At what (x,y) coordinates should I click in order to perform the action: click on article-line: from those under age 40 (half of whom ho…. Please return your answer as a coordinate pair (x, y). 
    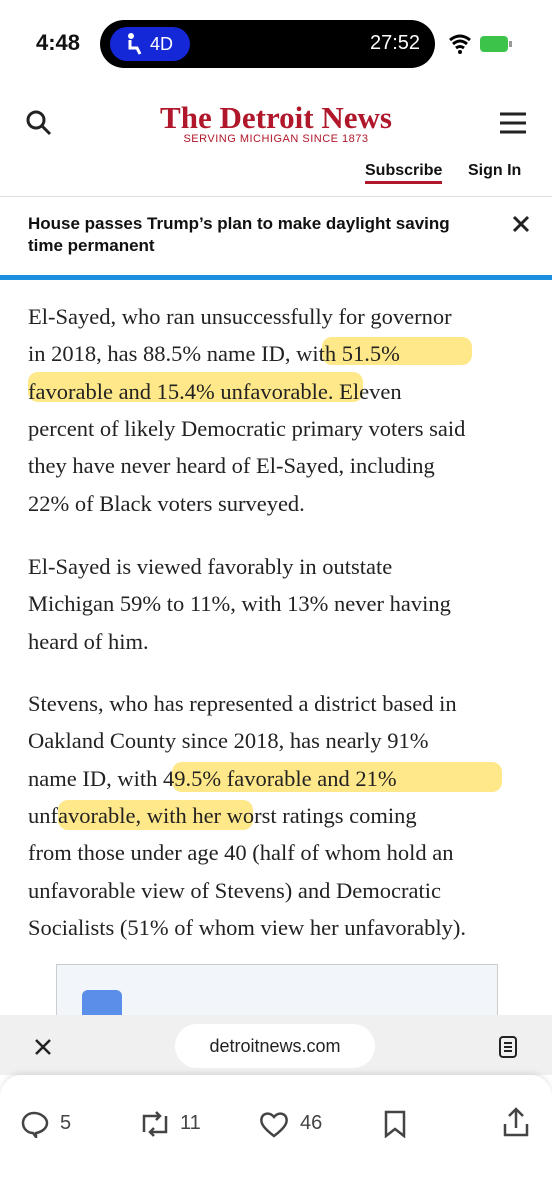
    Looking at the image, I should click on (241, 853).